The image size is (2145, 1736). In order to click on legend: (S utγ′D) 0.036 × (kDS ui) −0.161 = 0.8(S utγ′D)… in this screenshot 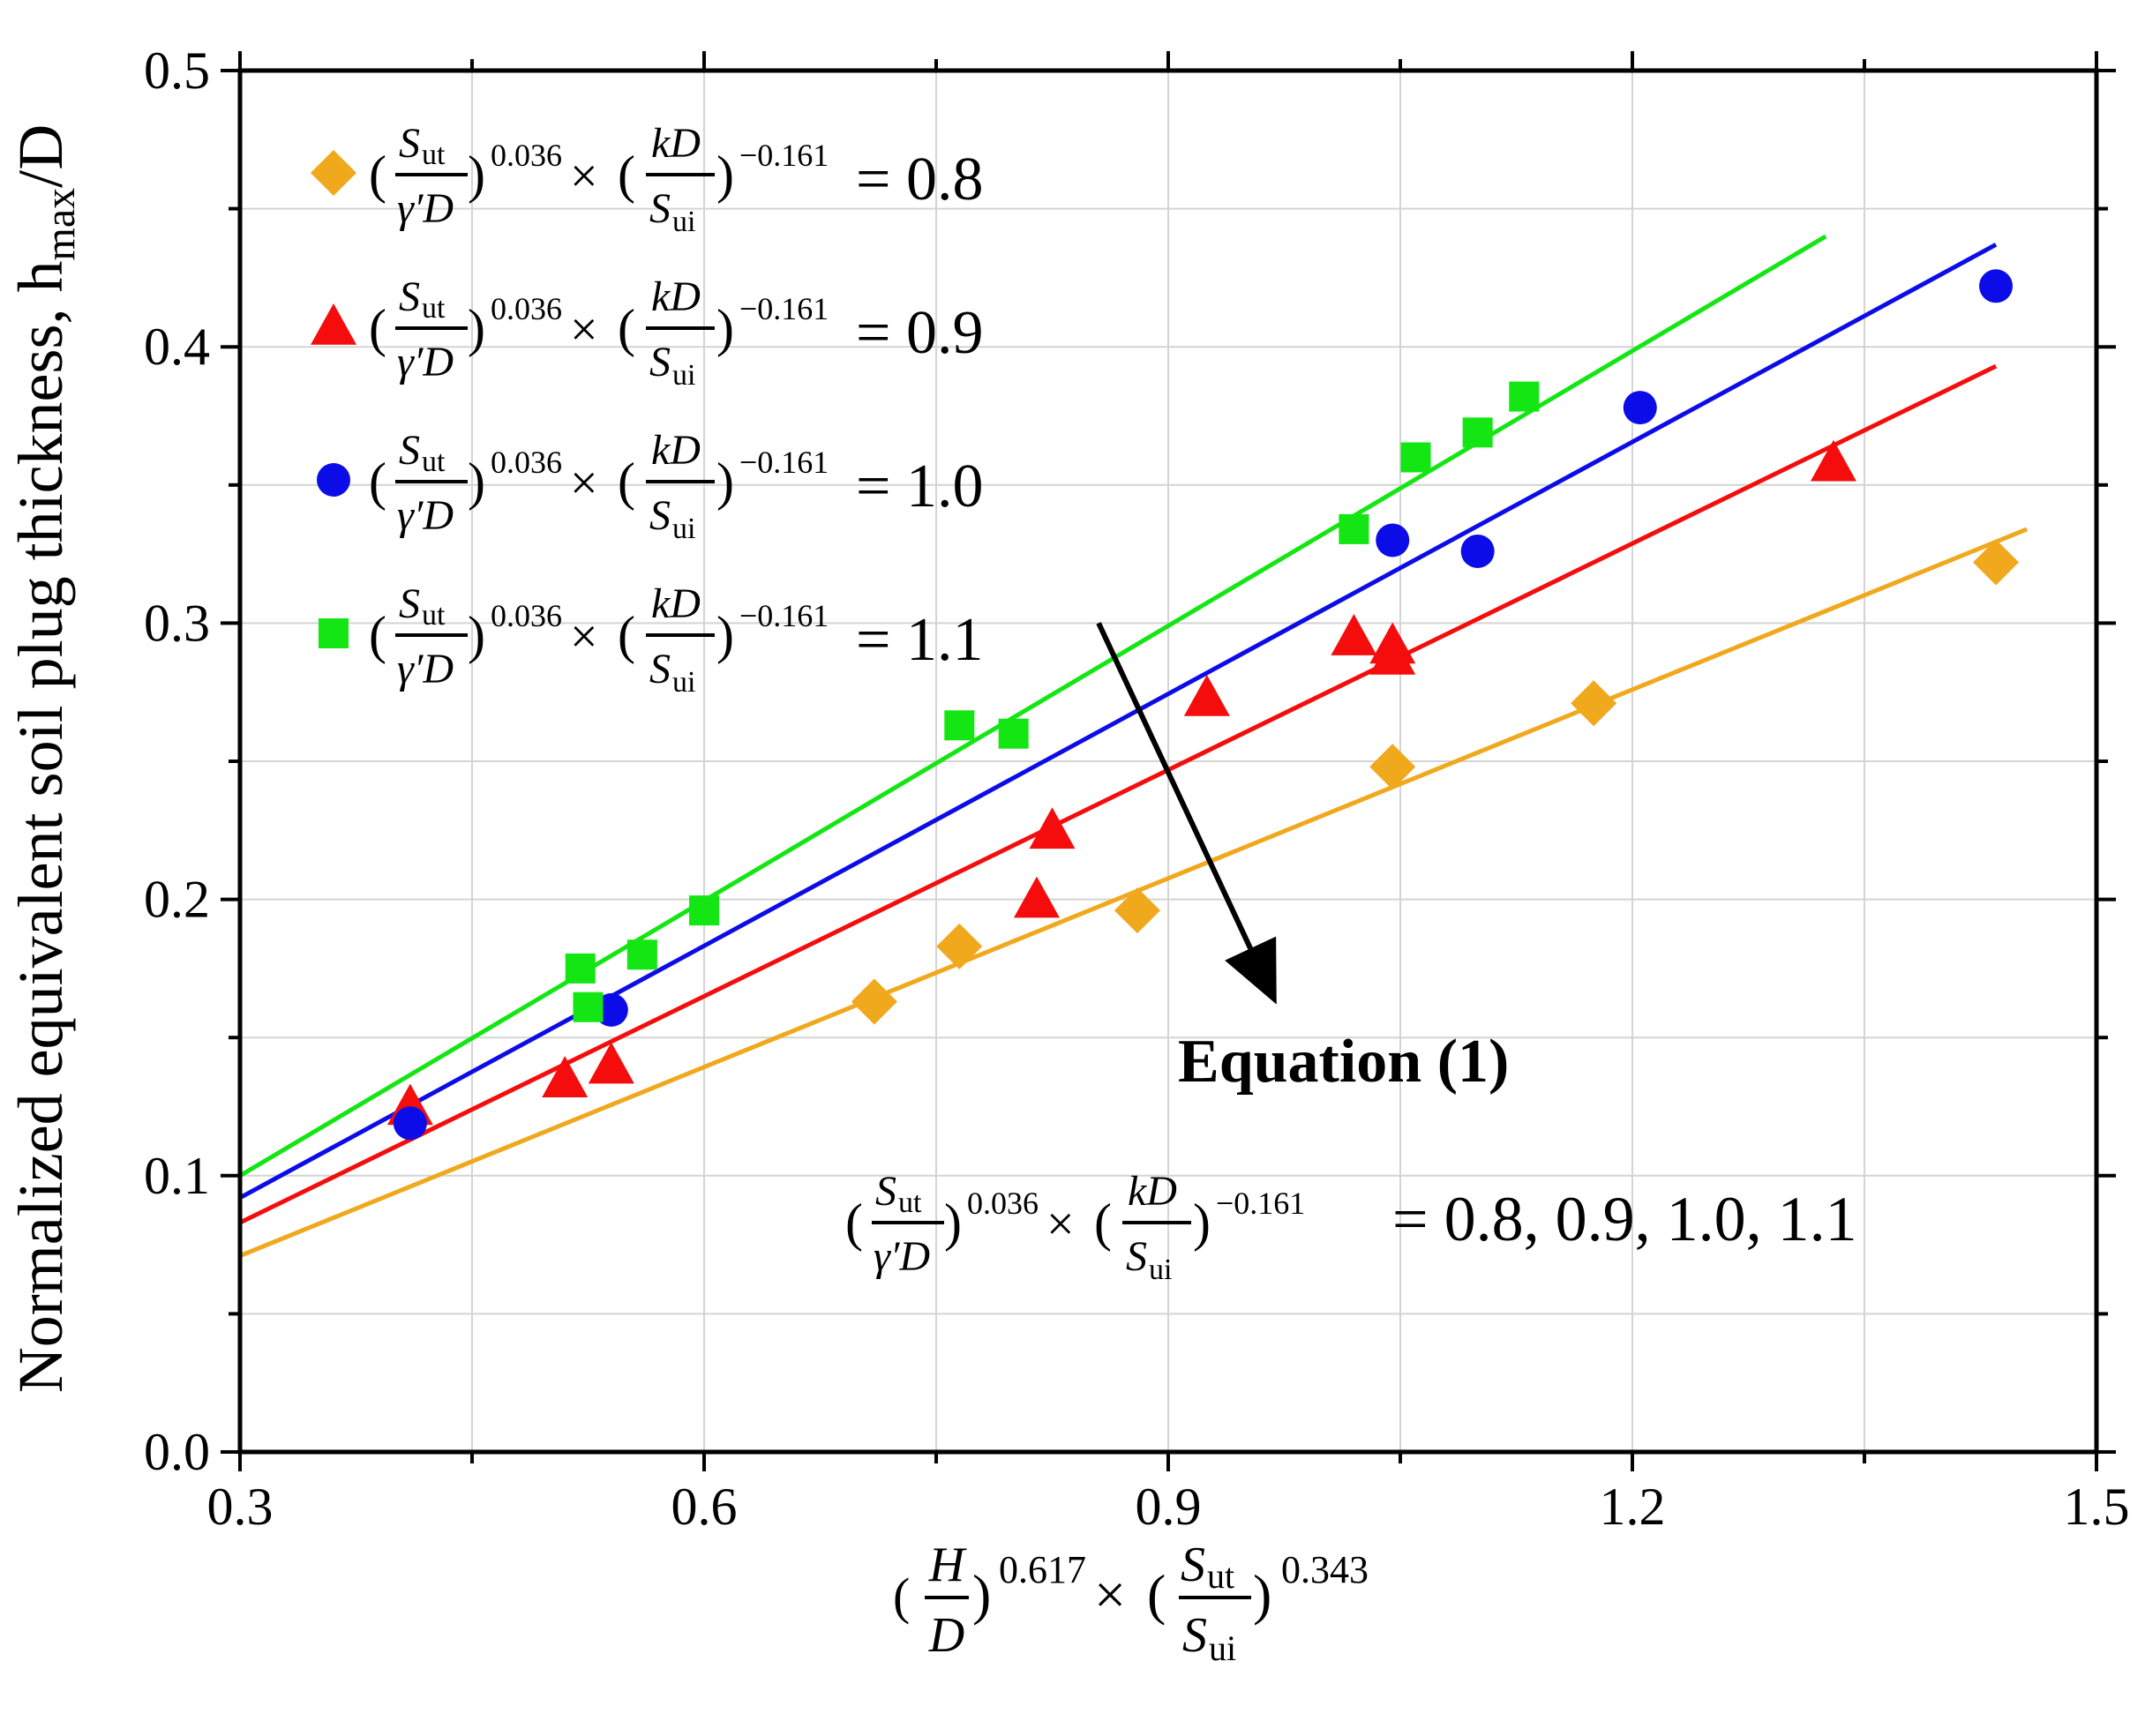, I will do `click(647, 409)`.